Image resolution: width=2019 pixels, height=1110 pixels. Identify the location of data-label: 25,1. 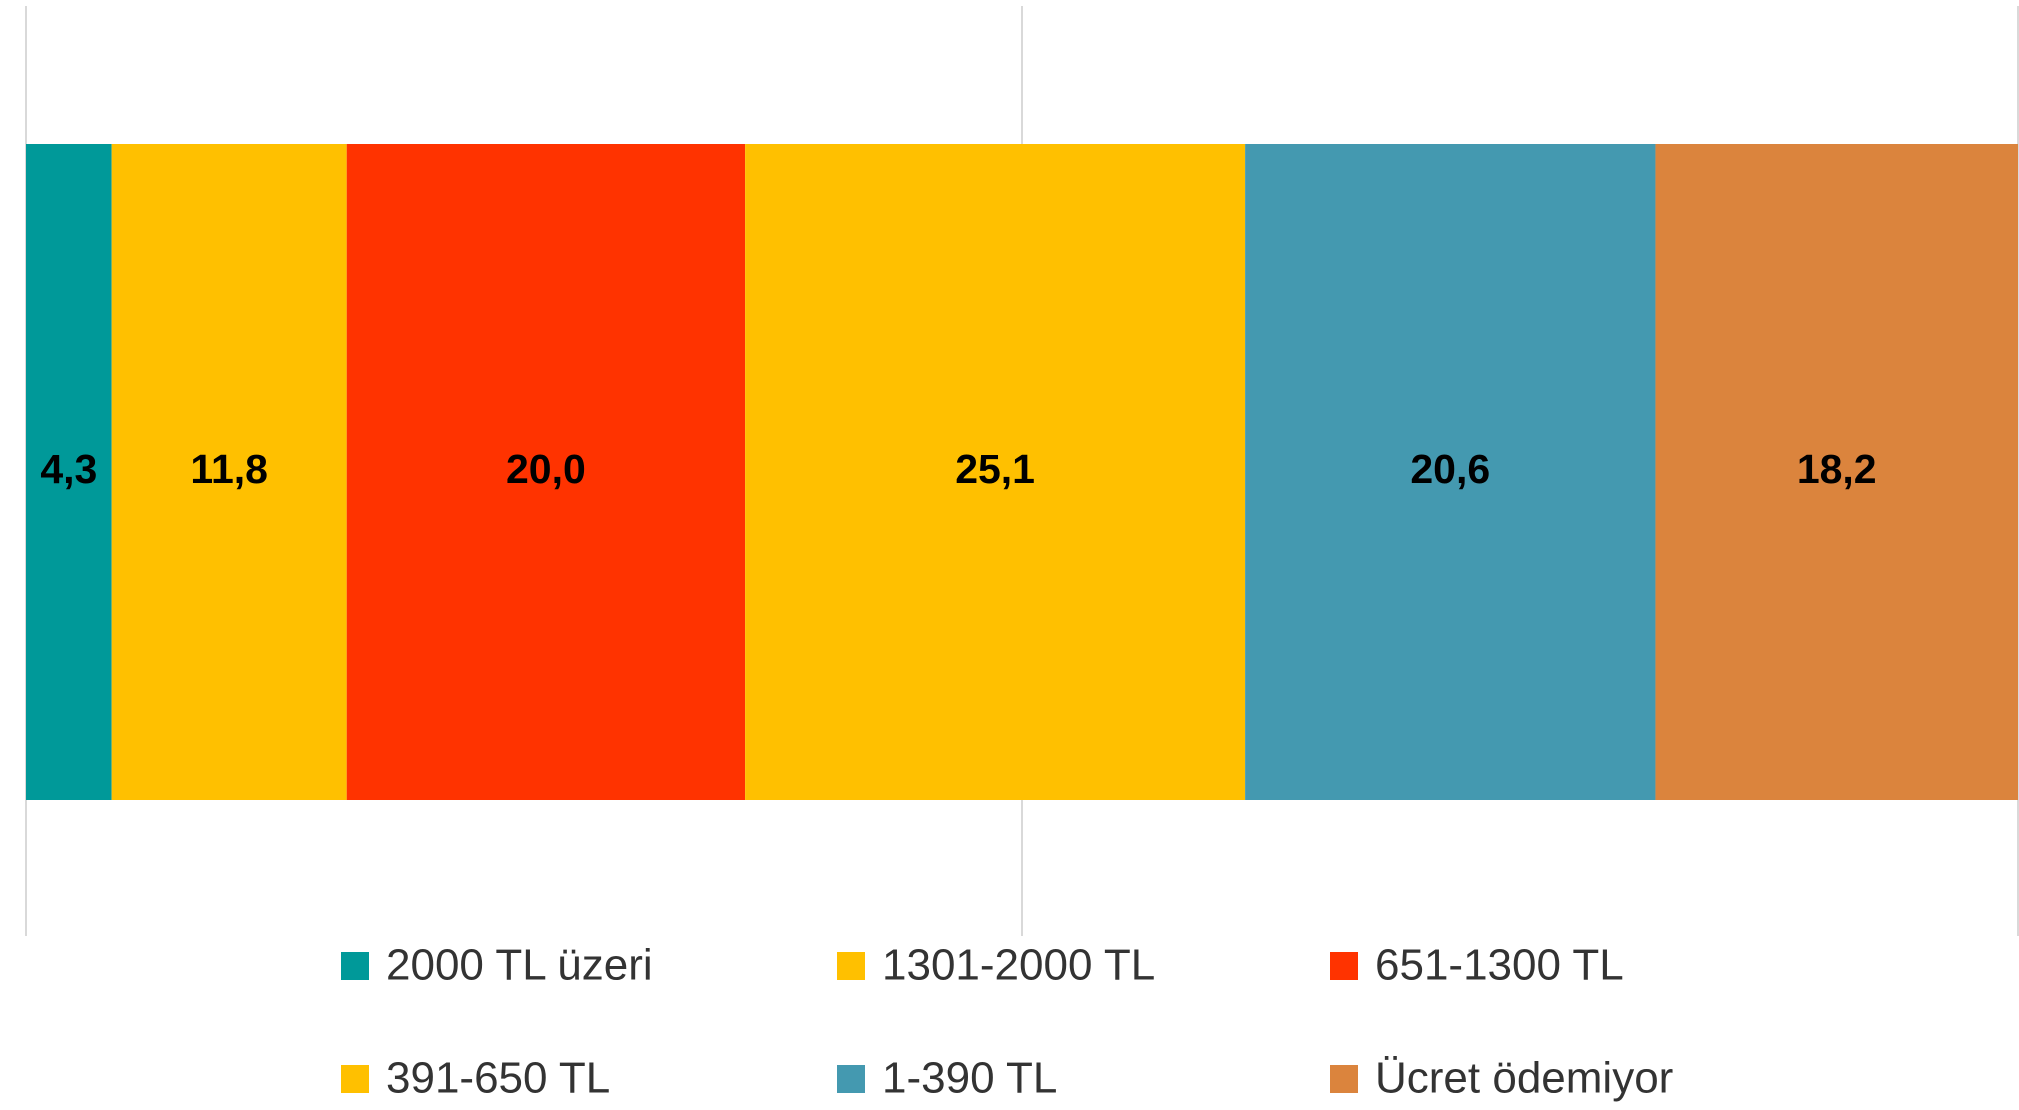
(995, 469).